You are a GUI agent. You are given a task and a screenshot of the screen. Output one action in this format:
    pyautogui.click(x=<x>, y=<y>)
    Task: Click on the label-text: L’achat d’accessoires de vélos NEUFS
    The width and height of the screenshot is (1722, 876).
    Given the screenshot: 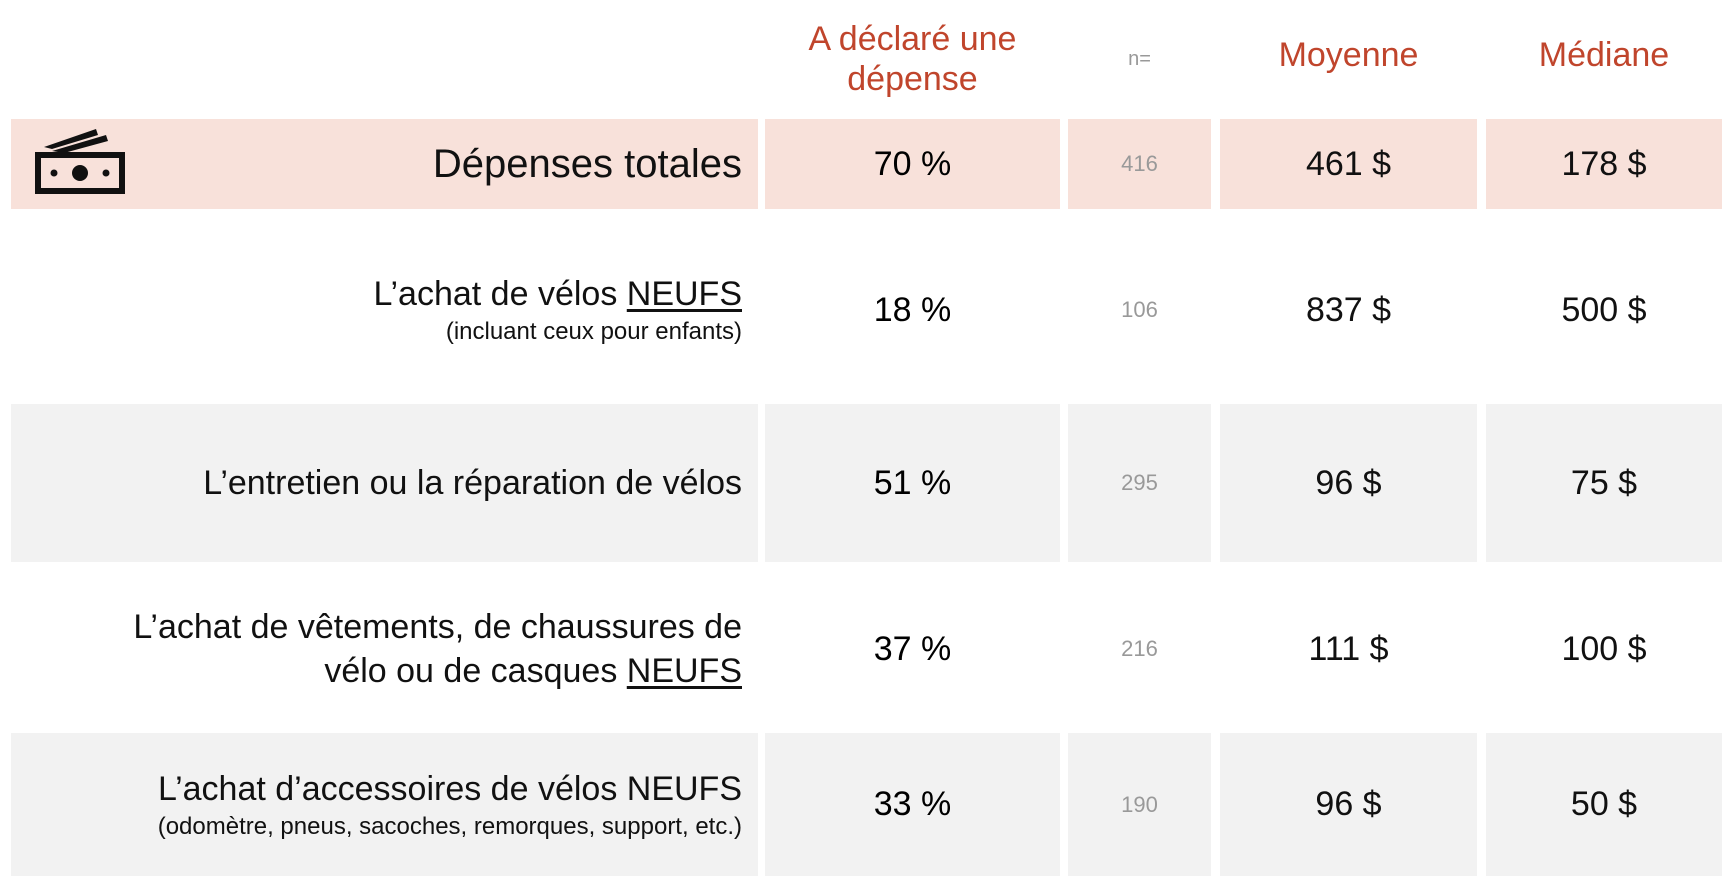 What is the action you would take?
    pyautogui.click(x=450, y=788)
    